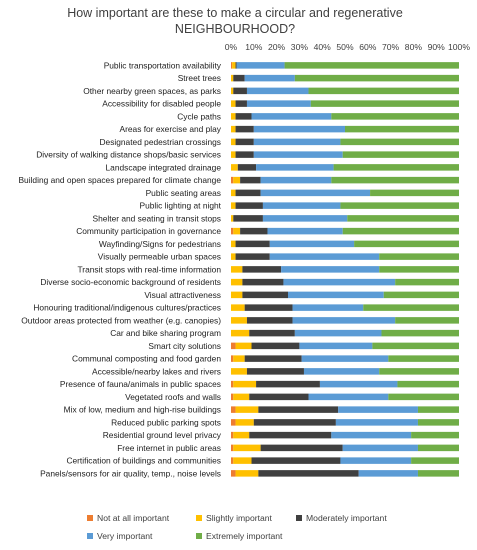 This screenshot has width=477, height=550. I want to click on category-label: Public seating areas, so click(183, 193).